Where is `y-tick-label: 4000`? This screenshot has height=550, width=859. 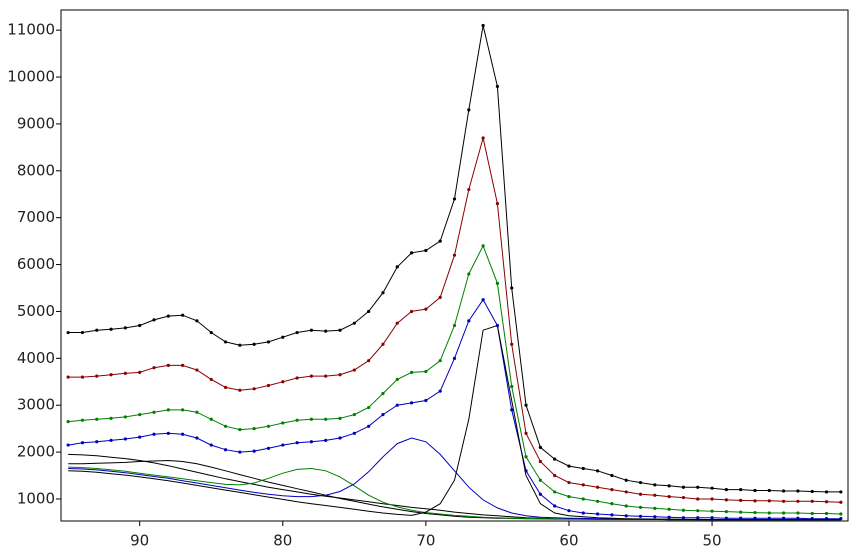 y-tick-label: 4000 is located at coordinates (36, 358).